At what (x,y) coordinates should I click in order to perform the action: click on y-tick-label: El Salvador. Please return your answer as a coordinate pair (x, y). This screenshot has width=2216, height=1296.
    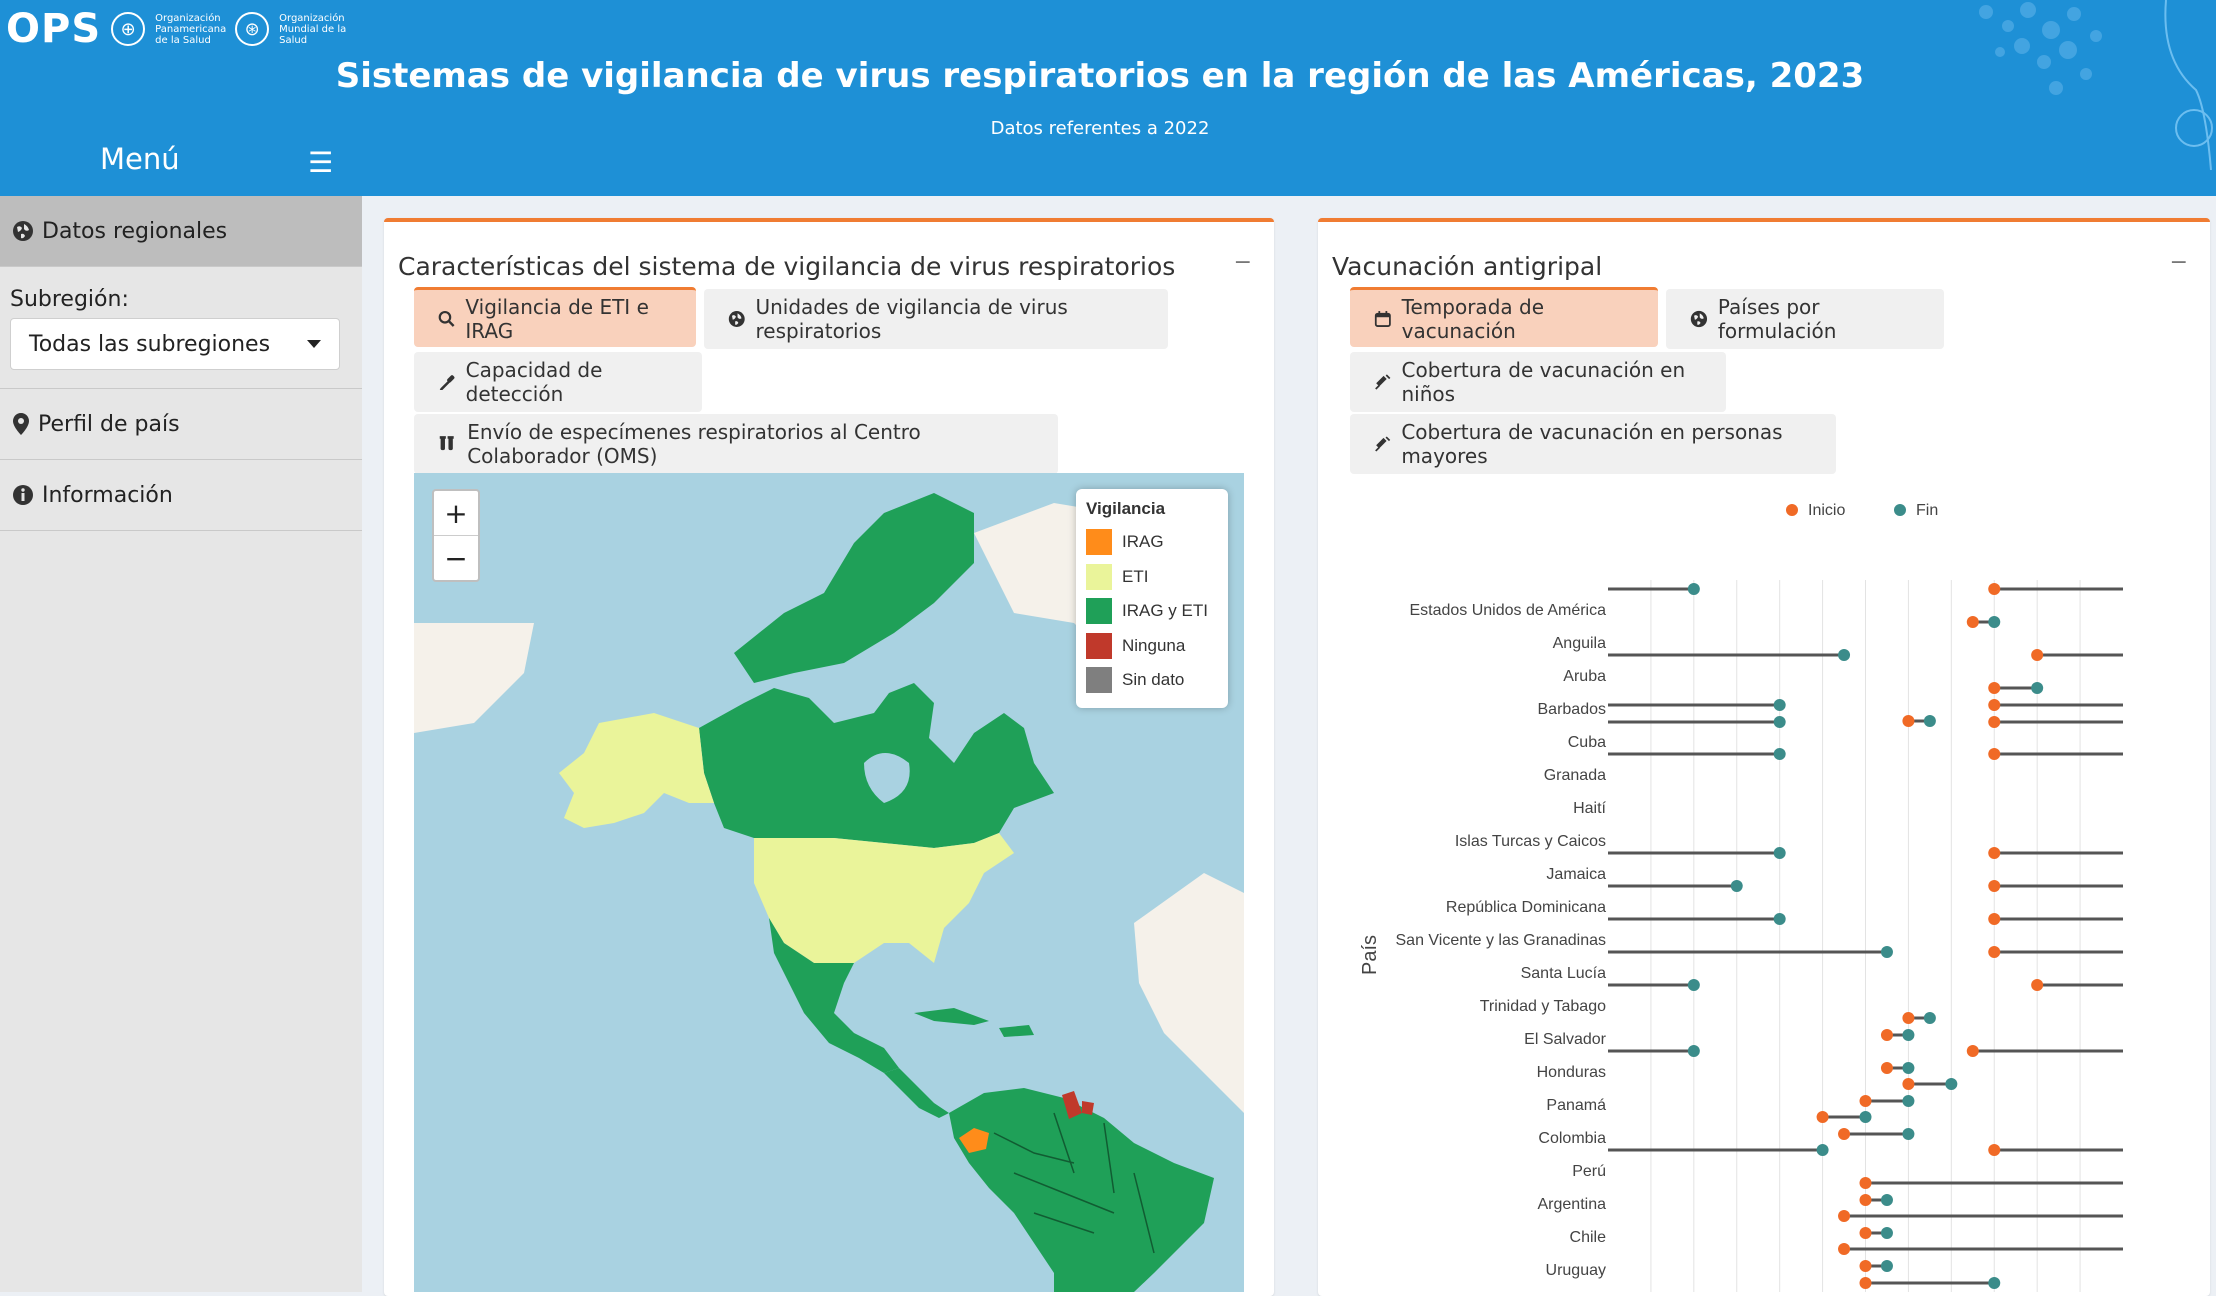
    Looking at the image, I should click on (1565, 1039).